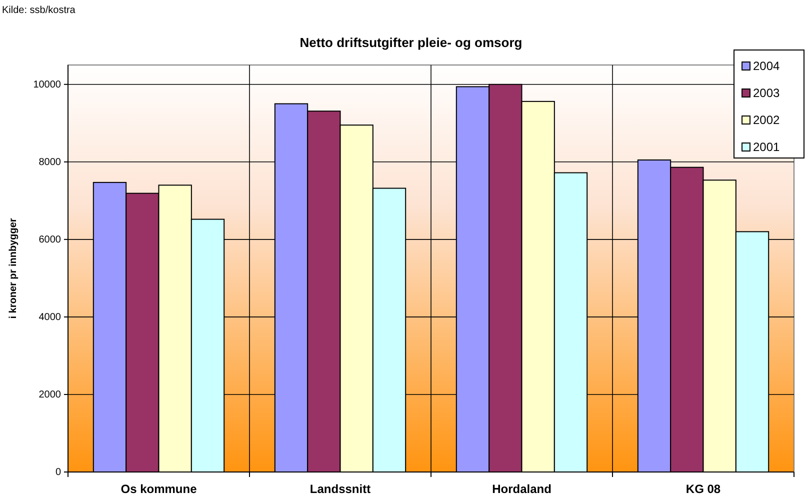  I want to click on y-axis-title: i kroner pr innbygger, so click(13, 268).